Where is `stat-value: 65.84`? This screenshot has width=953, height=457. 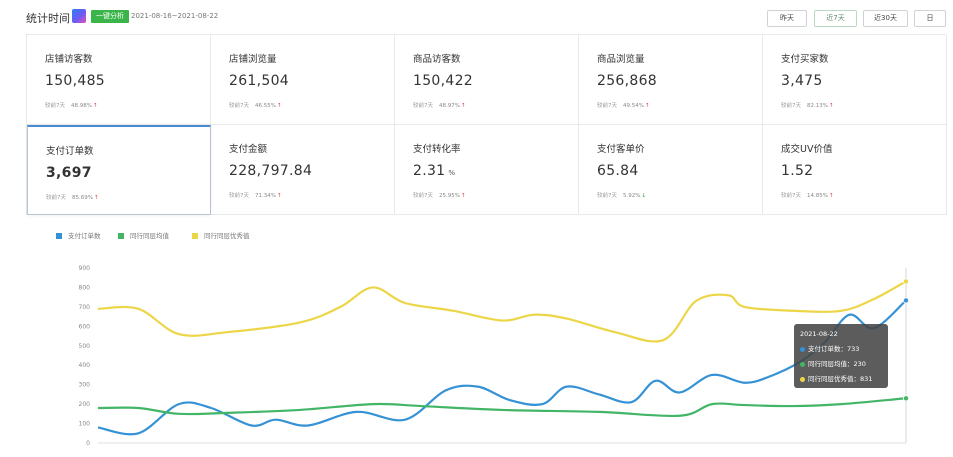 stat-value: 65.84 is located at coordinates (618, 171).